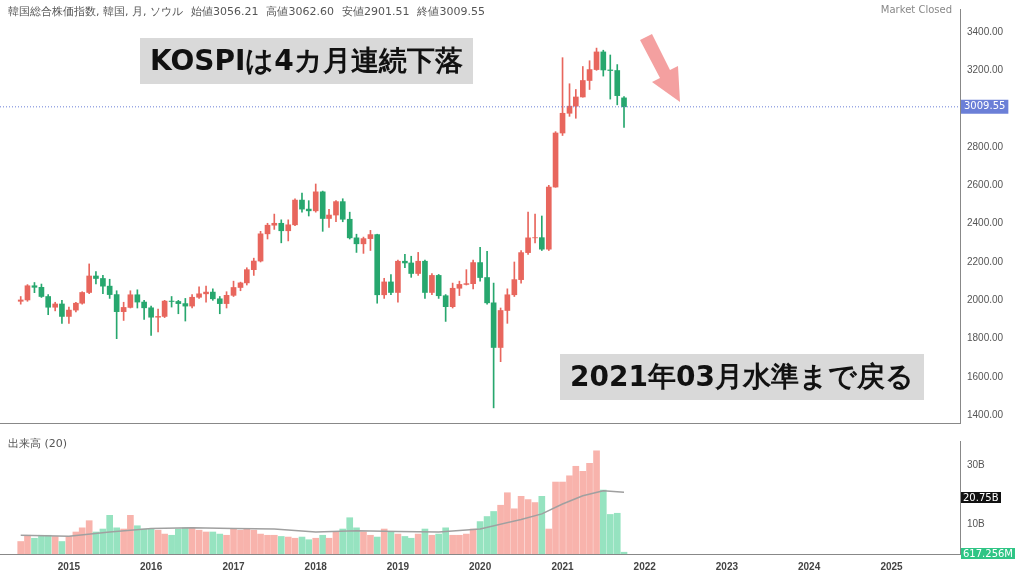 The width and height of the screenshot is (1024, 576). What do you see at coordinates (451, 11) in the screenshot?
I see `annotation: 終値3009.55` at bounding box center [451, 11].